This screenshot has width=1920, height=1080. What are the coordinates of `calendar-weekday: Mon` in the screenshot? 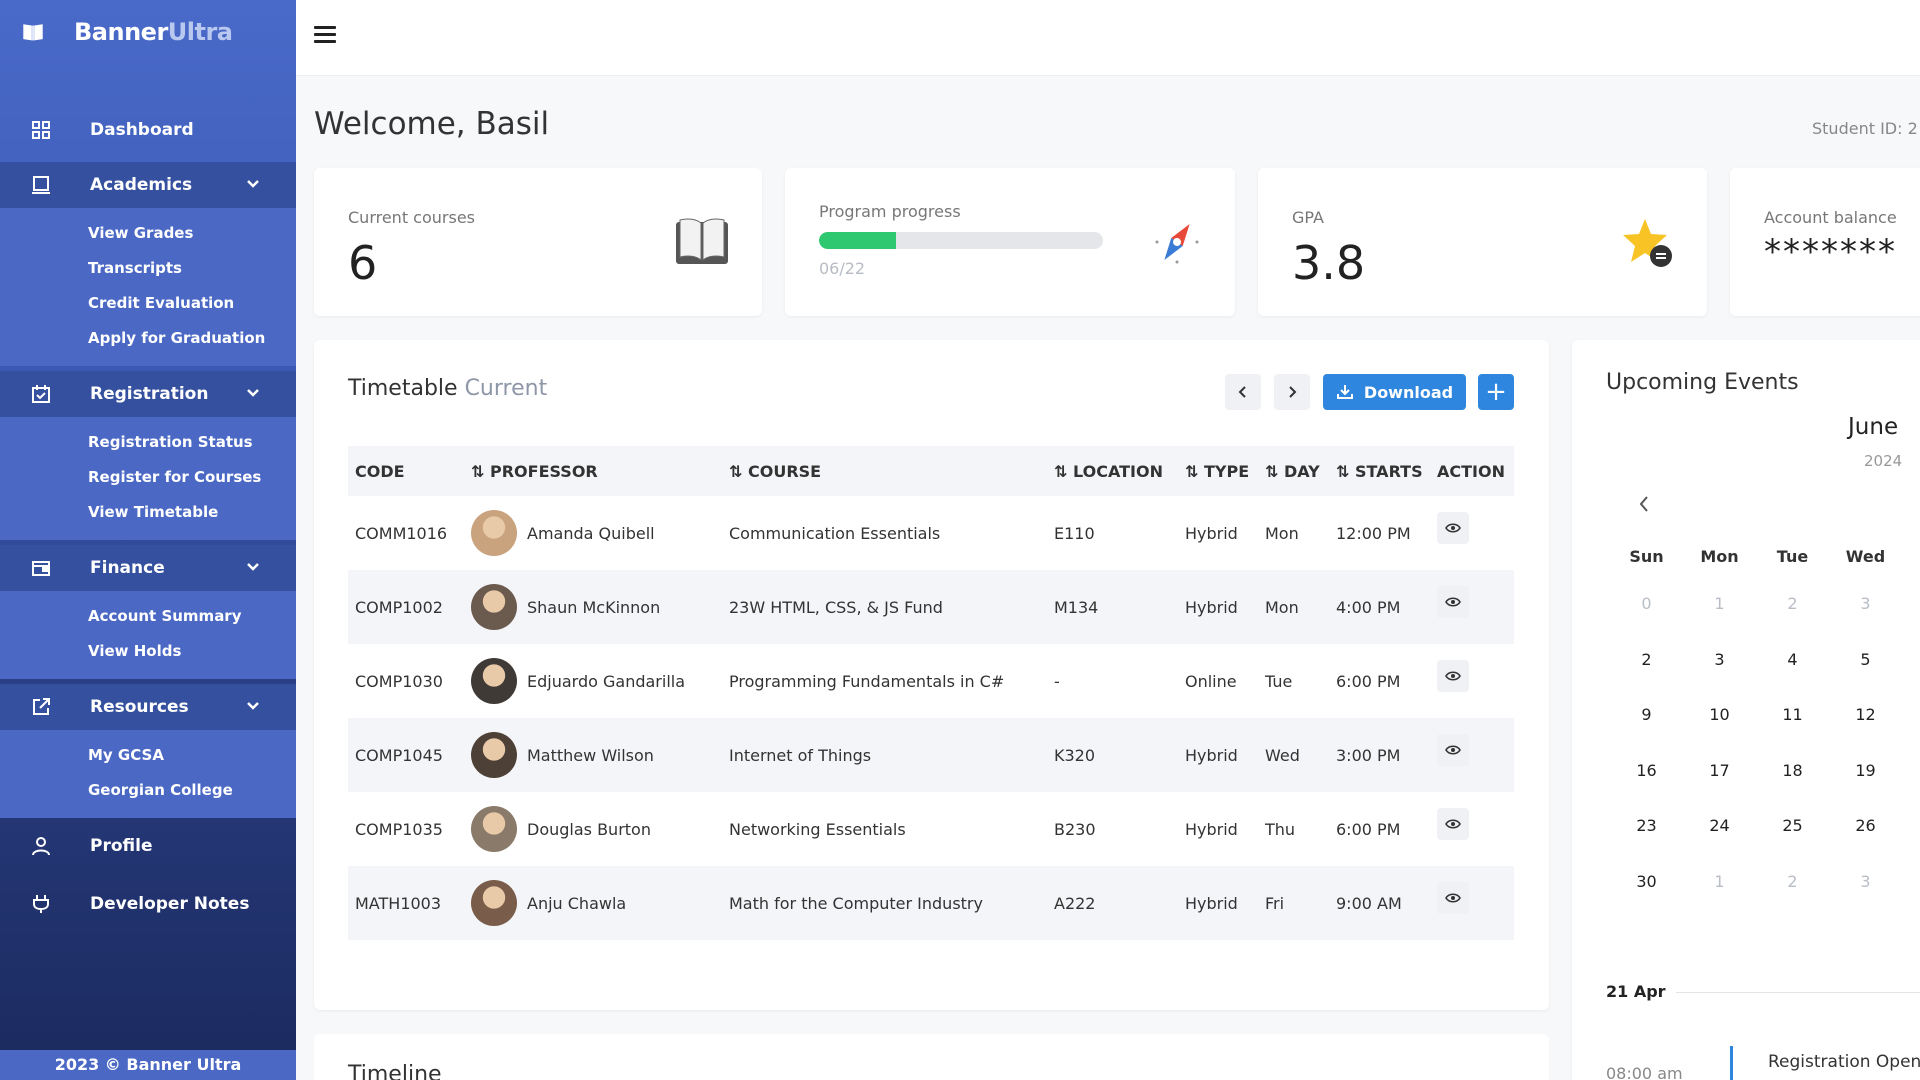 It's located at (1719, 556).